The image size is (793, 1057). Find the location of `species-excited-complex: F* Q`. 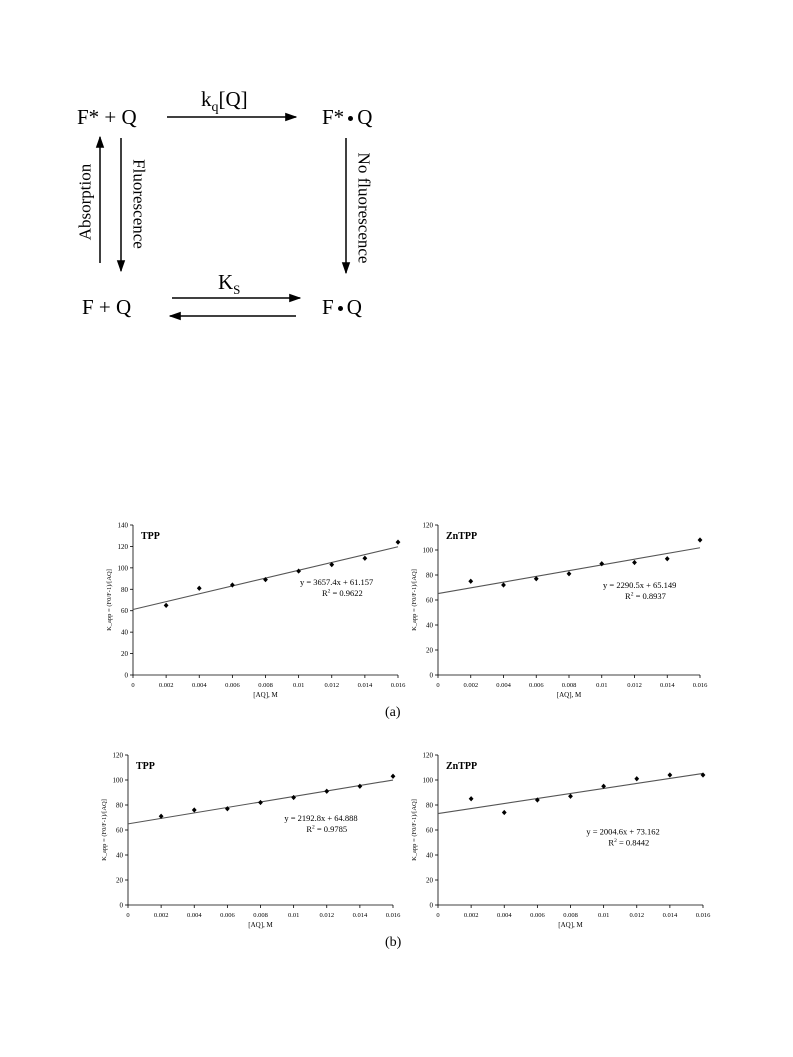

species-excited-complex: F* Q is located at coordinates (347, 117).